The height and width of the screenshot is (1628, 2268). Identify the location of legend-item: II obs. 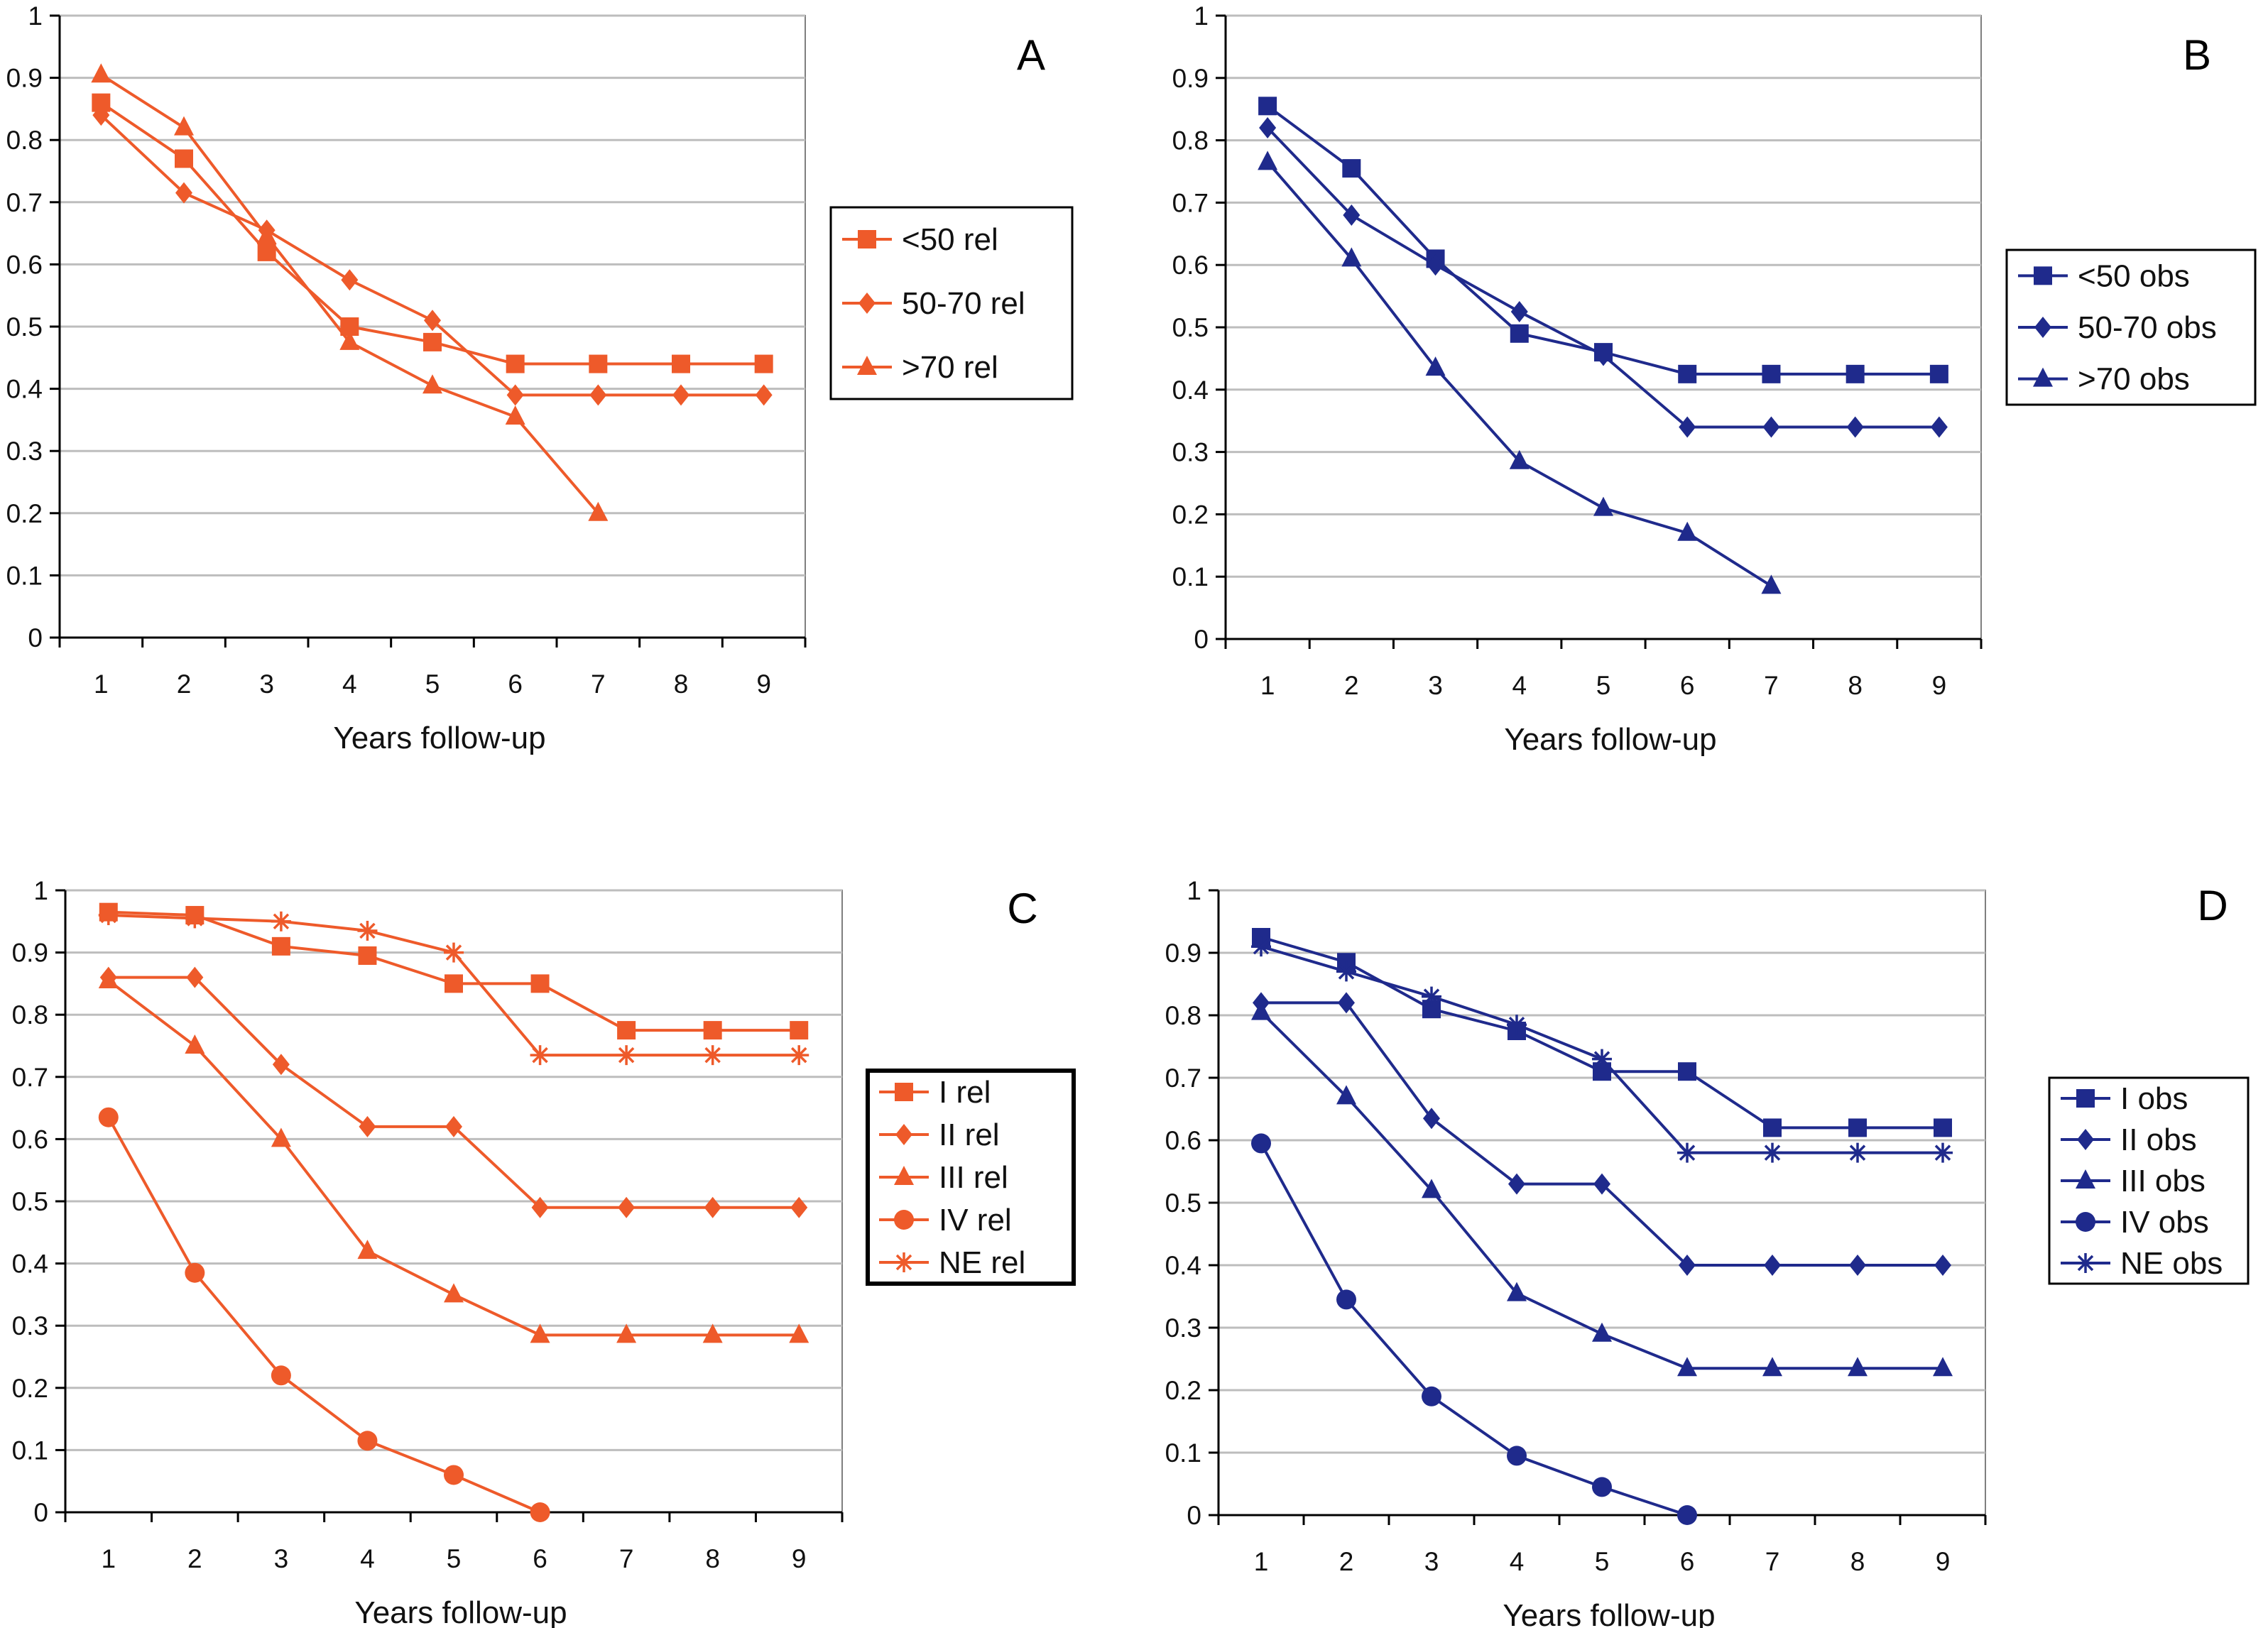
(2129, 1139).